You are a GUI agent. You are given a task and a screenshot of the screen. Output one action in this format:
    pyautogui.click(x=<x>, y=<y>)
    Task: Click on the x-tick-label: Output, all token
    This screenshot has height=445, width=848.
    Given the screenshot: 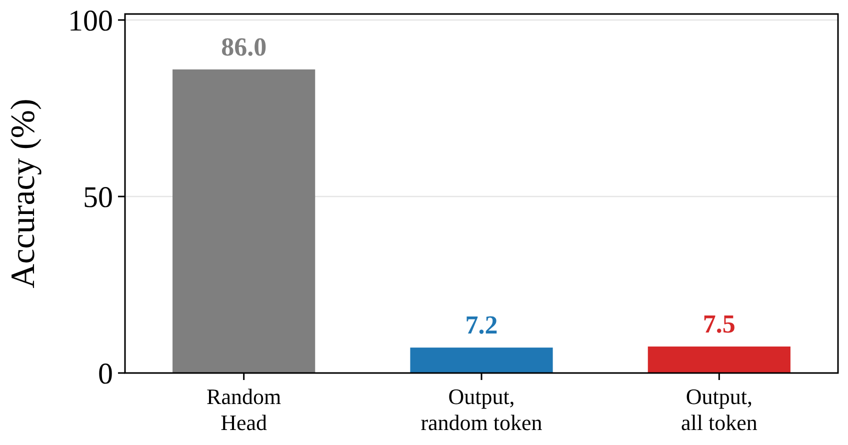 What is the action you would take?
    pyautogui.click(x=719, y=409)
    